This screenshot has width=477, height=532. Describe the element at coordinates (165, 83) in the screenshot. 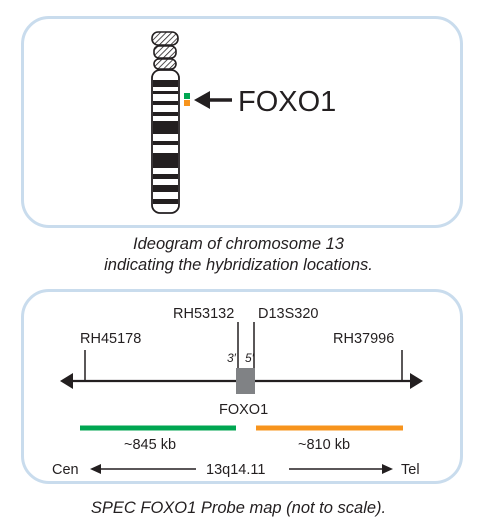

I see `band-q12` at that location.